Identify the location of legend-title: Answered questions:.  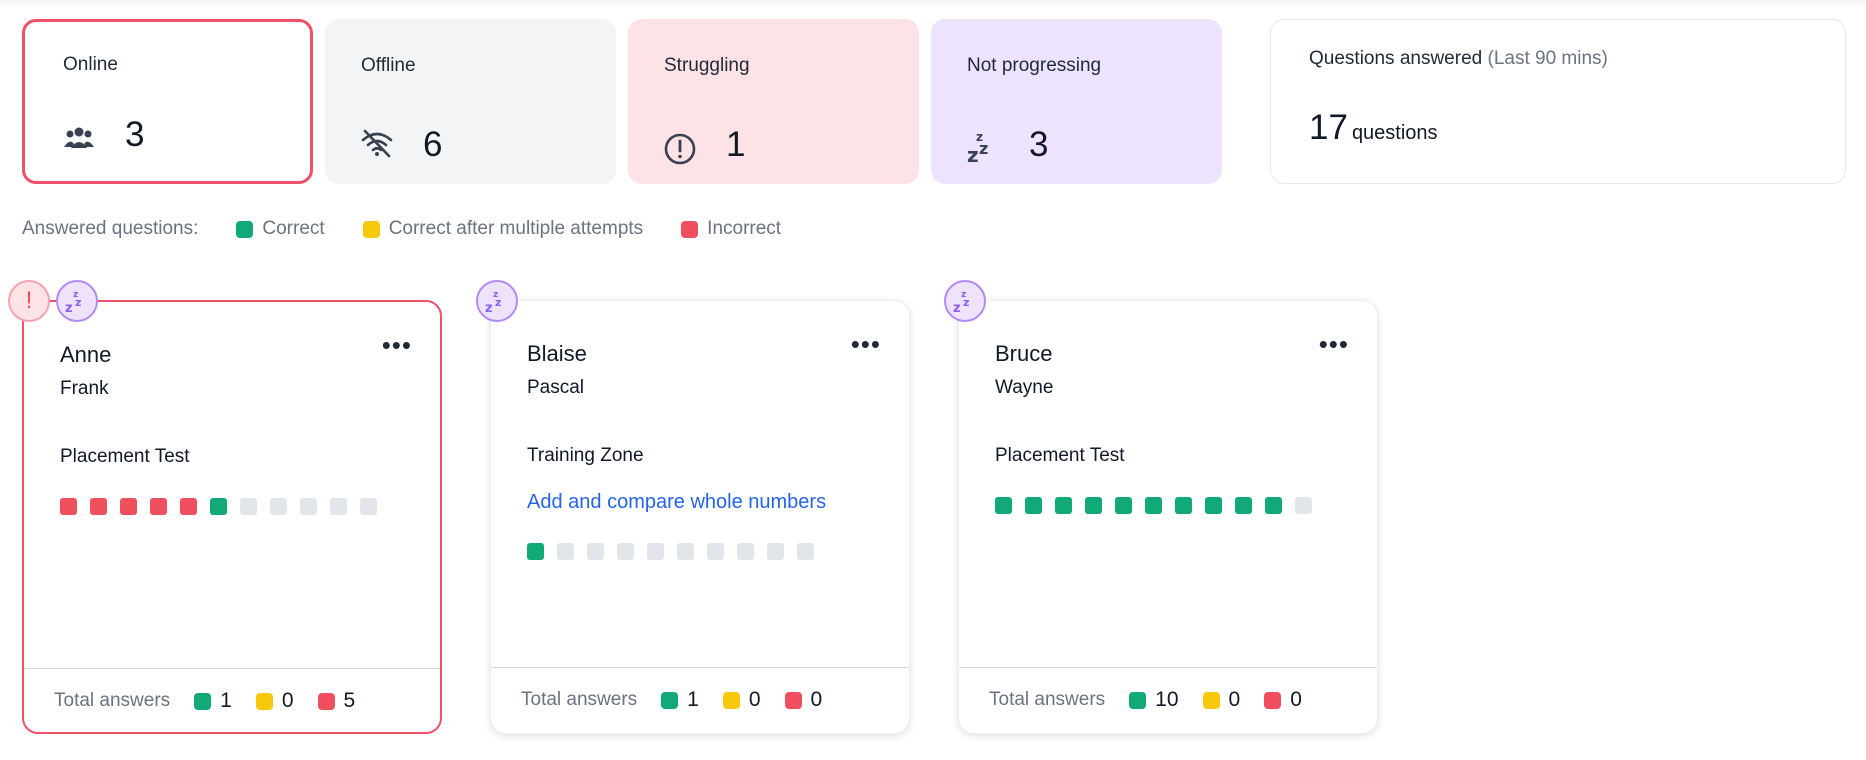
(110, 228).